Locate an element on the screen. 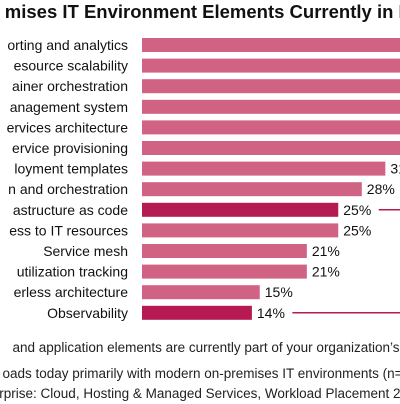 The image size is (400, 404). category-label: ainer orchestration is located at coordinates (70, 86).